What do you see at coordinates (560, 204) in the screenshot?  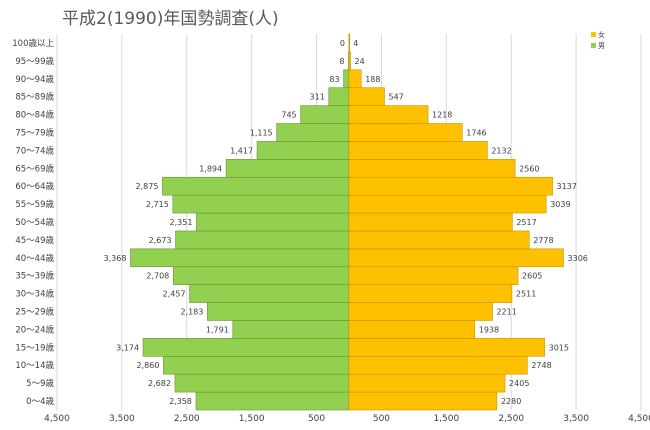 I see `female-data-label-11: 3039` at bounding box center [560, 204].